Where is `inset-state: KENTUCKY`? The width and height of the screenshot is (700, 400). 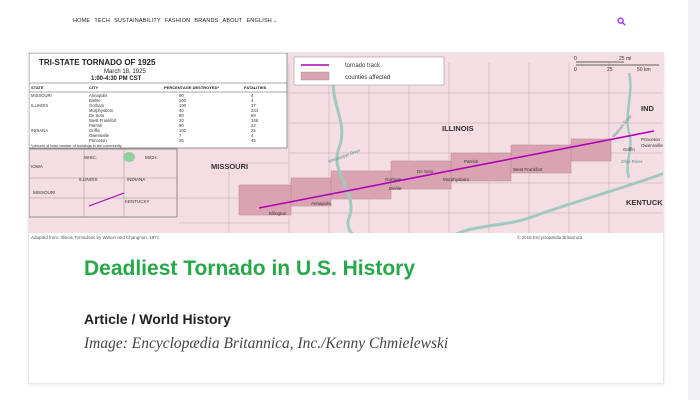
inset-state: KENTUCKY is located at coordinates (137, 201).